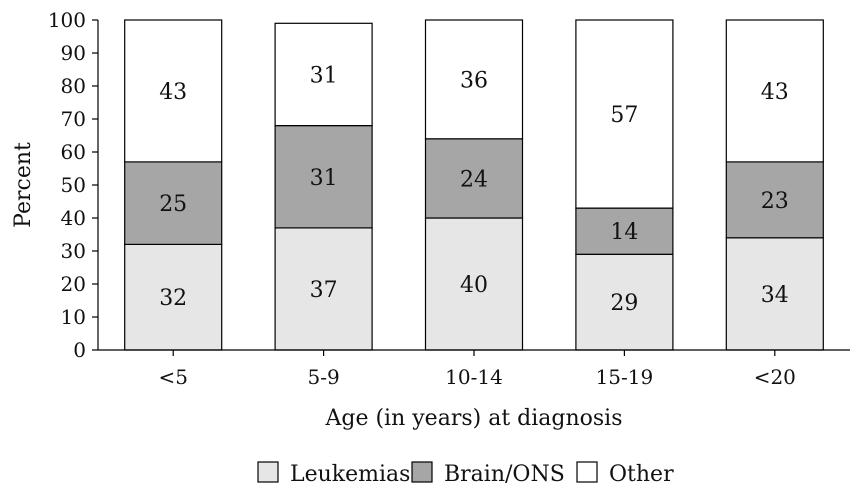 The height and width of the screenshot is (490, 860). What do you see at coordinates (73, 218) in the screenshot?
I see `y-tick-label: 40` at bounding box center [73, 218].